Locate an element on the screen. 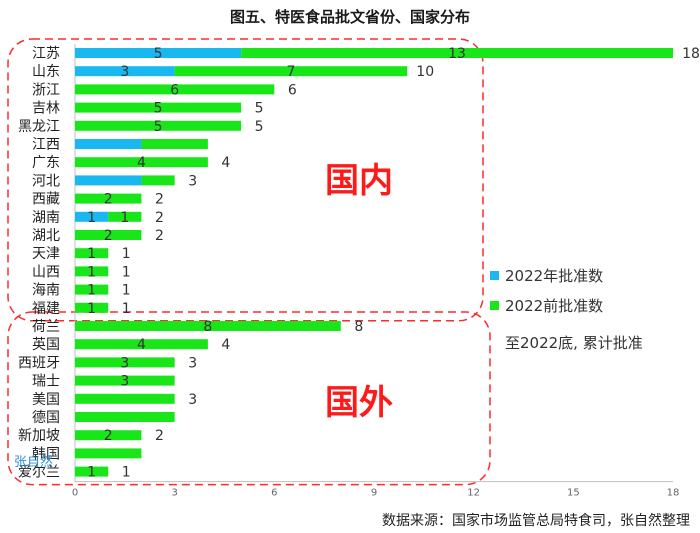 This screenshot has width=700, height=533. watermark-text: 张自然 is located at coordinates (33, 462).